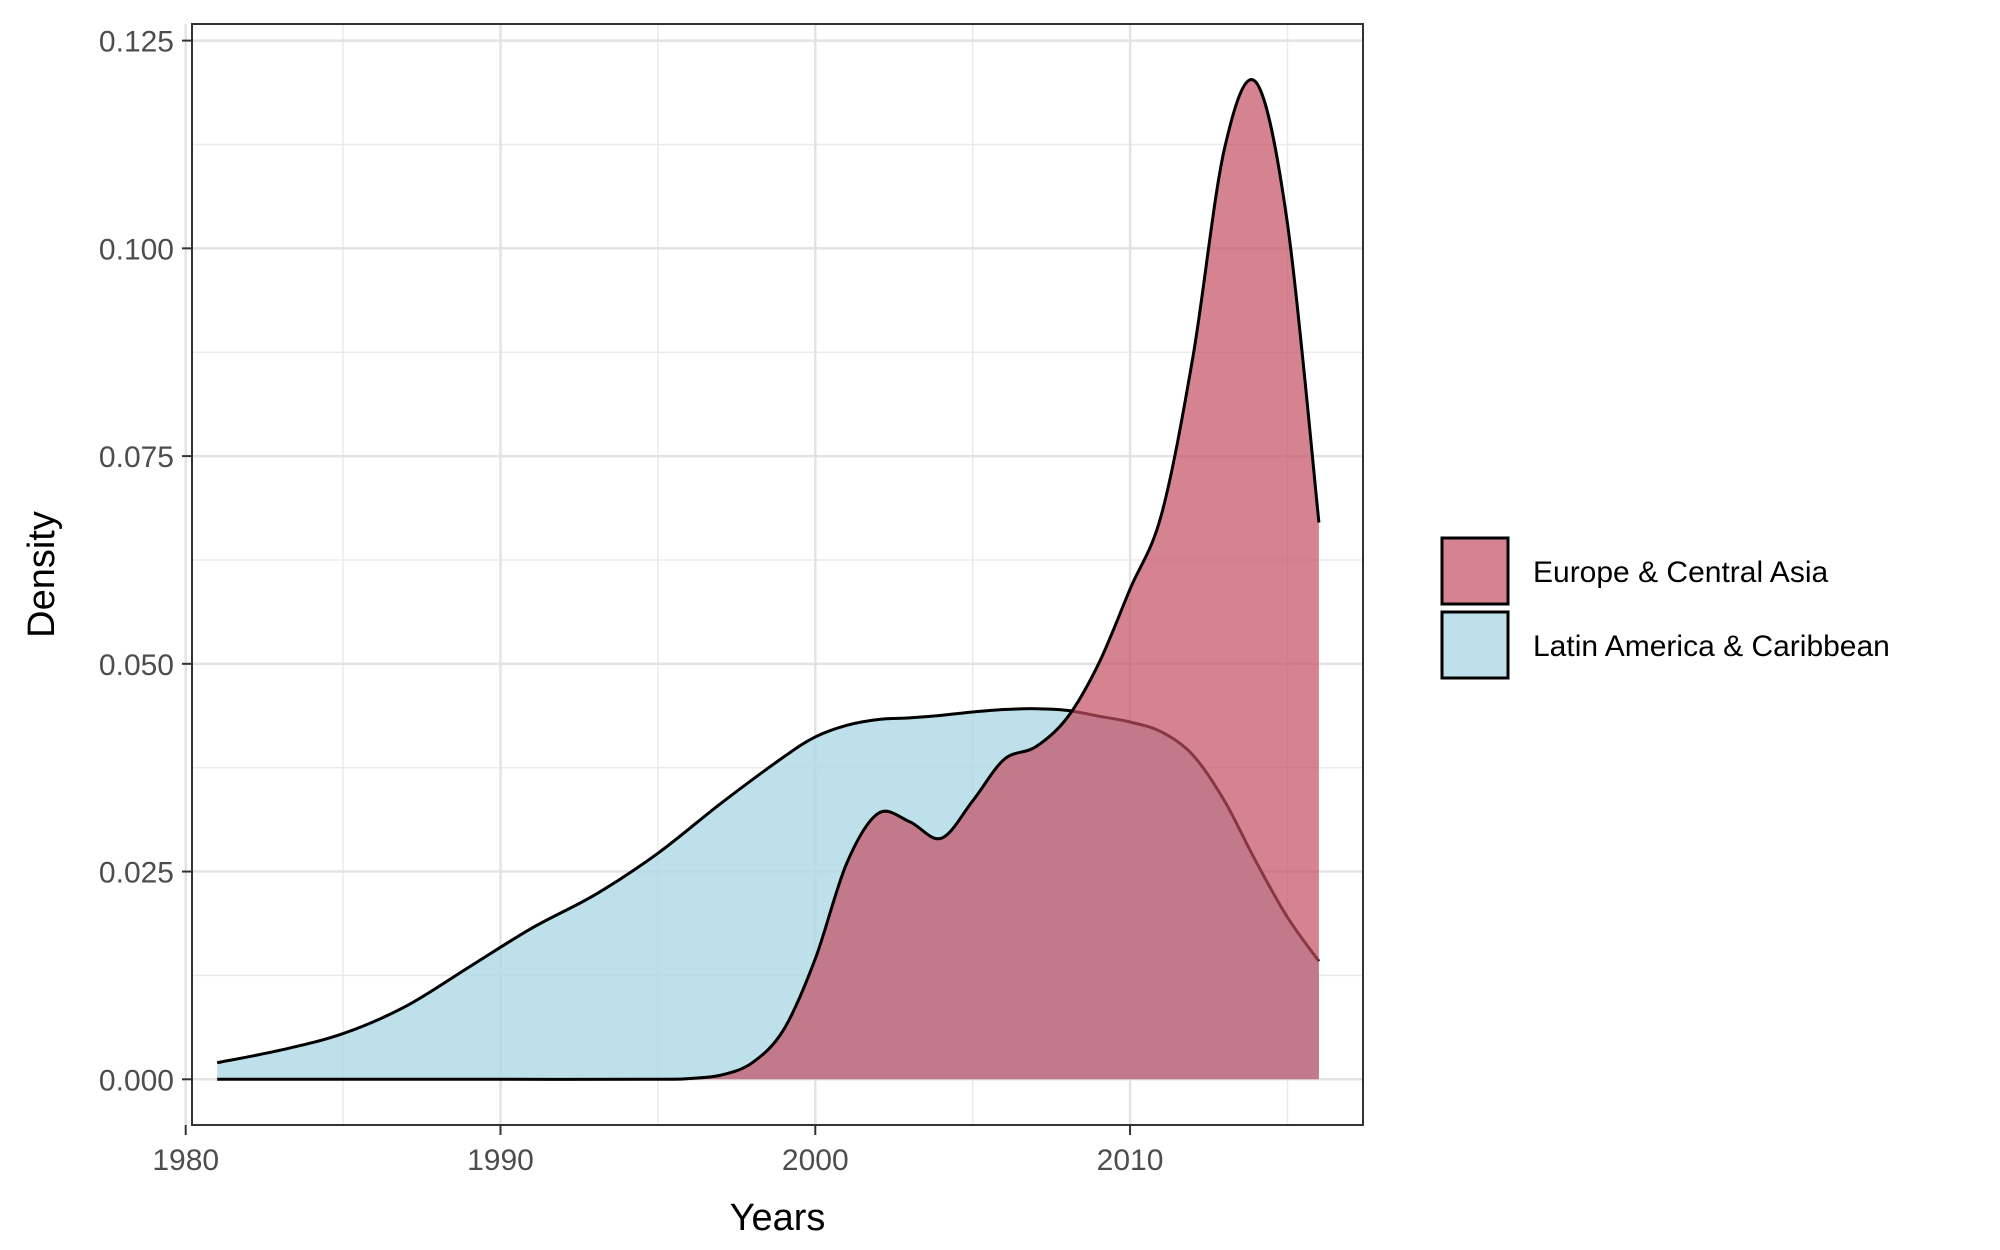 This screenshot has width=2000, height=1250. What do you see at coordinates (1130, 1160) in the screenshot?
I see `x-tick-label: 2010` at bounding box center [1130, 1160].